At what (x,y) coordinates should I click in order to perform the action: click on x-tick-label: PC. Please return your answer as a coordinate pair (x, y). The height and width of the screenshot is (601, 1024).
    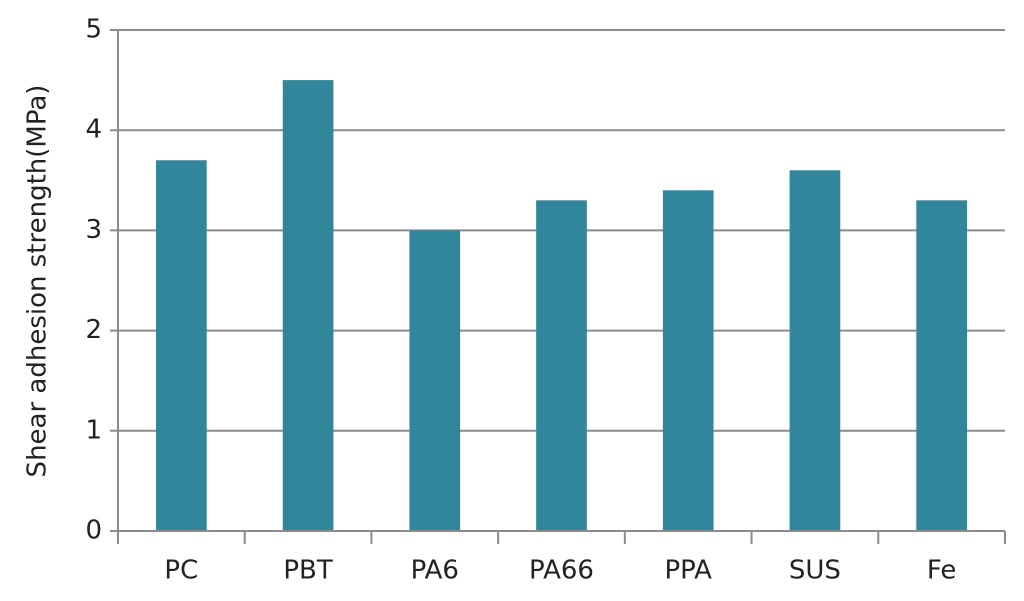
    Looking at the image, I should click on (181, 571).